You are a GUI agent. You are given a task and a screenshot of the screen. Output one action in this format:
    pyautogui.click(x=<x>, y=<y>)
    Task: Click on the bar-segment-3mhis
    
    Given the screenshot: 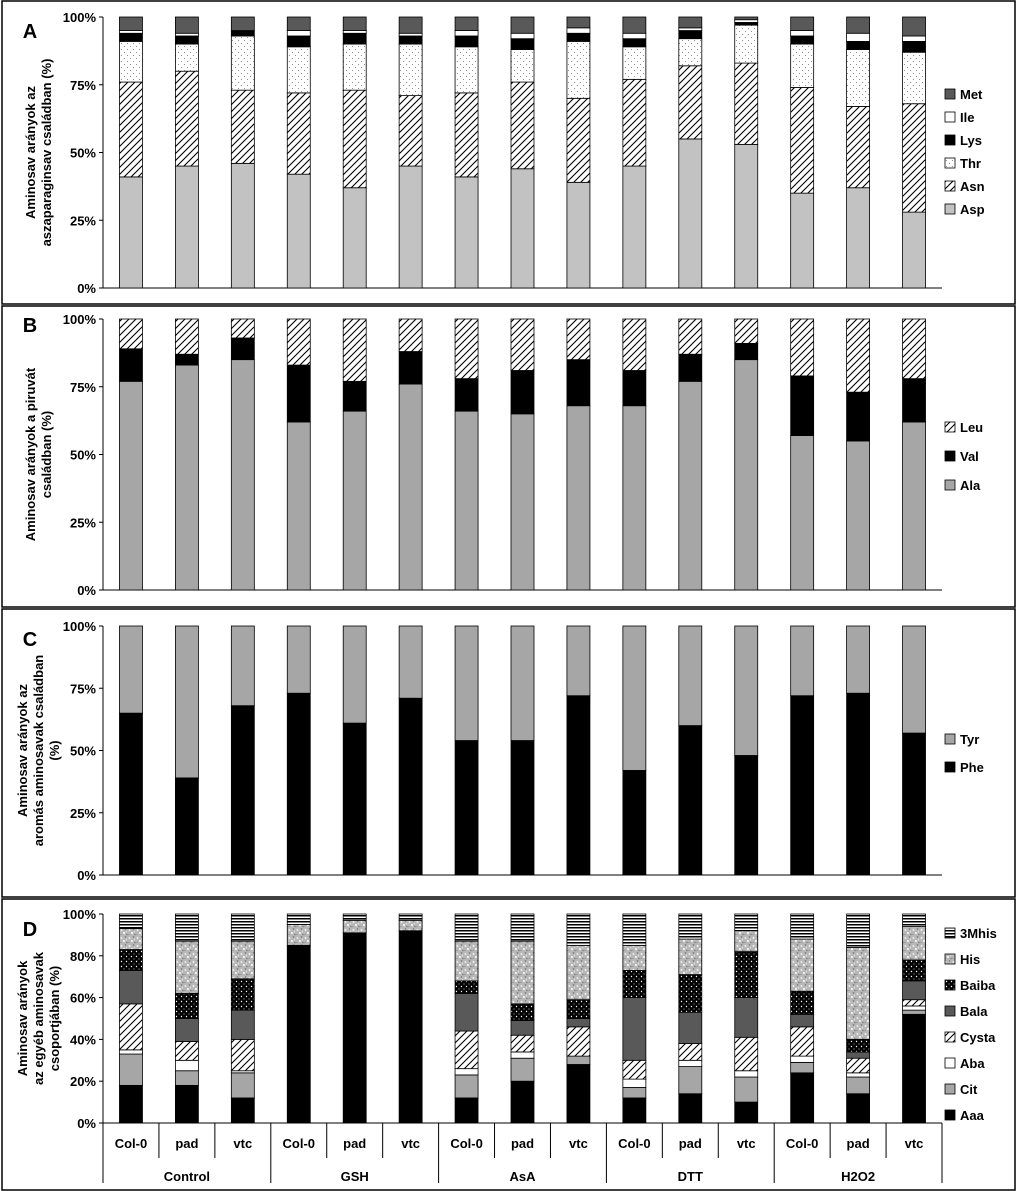 What is the action you would take?
    pyautogui.click(x=746, y=922)
    